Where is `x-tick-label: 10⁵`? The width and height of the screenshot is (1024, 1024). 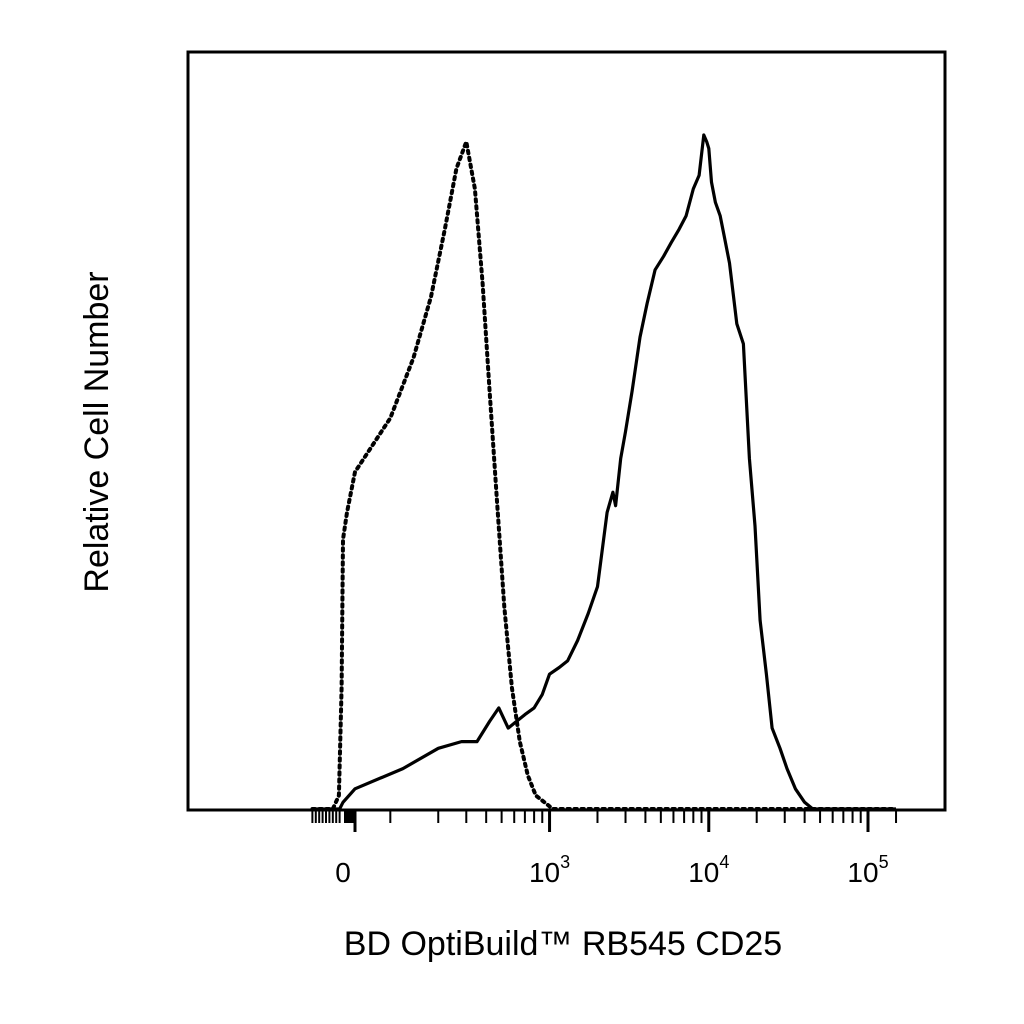
x-tick-label: 10⁵ is located at coordinates (867, 870).